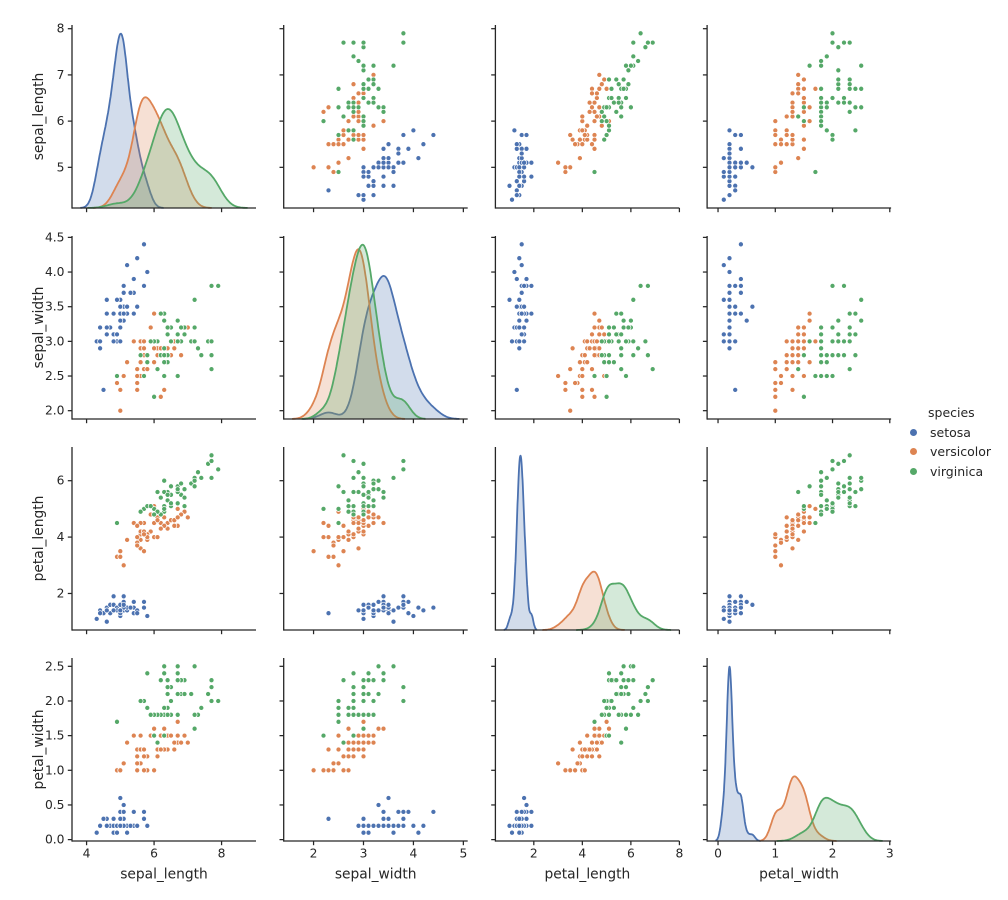 The height and width of the screenshot is (900, 1008). Describe the element at coordinates (61, 167) in the screenshot. I see `y-tick-label: 5` at that location.